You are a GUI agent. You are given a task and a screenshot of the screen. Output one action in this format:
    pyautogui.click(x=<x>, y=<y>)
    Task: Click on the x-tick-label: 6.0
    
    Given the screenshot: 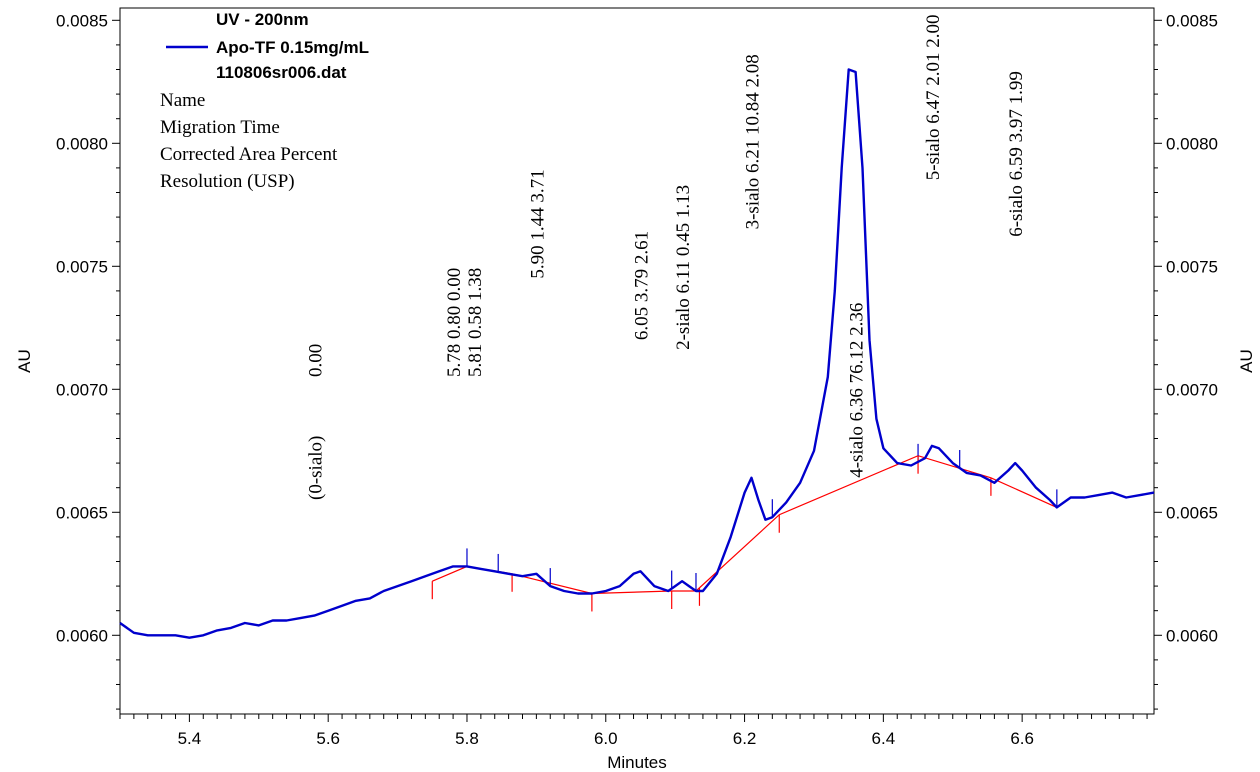 What is the action you would take?
    pyautogui.click(x=606, y=738)
    